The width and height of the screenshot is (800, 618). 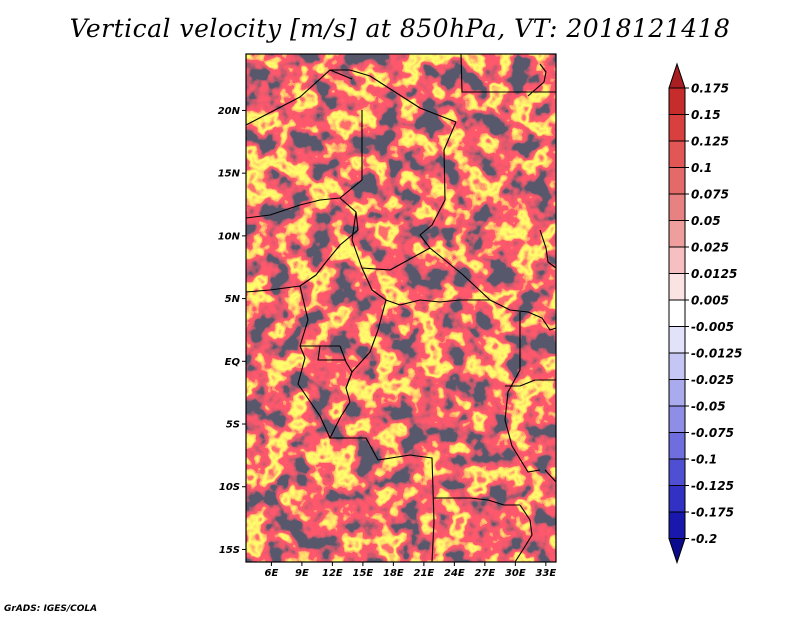 I want to click on lat-tick-label: 5S, so click(x=233, y=425).